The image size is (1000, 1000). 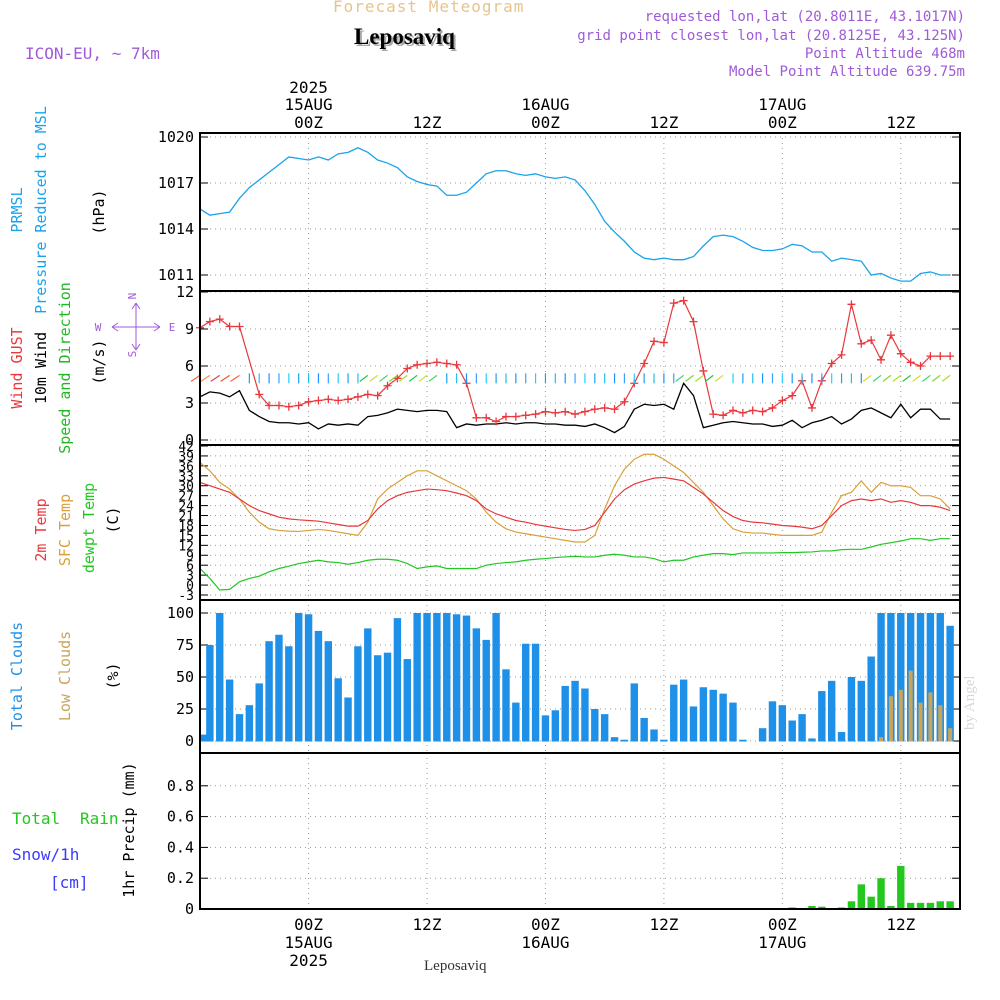 What do you see at coordinates (99, 211) in the screenshot?
I see `pressure-unit-label: (hPa)` at bounding box center [99, 211].